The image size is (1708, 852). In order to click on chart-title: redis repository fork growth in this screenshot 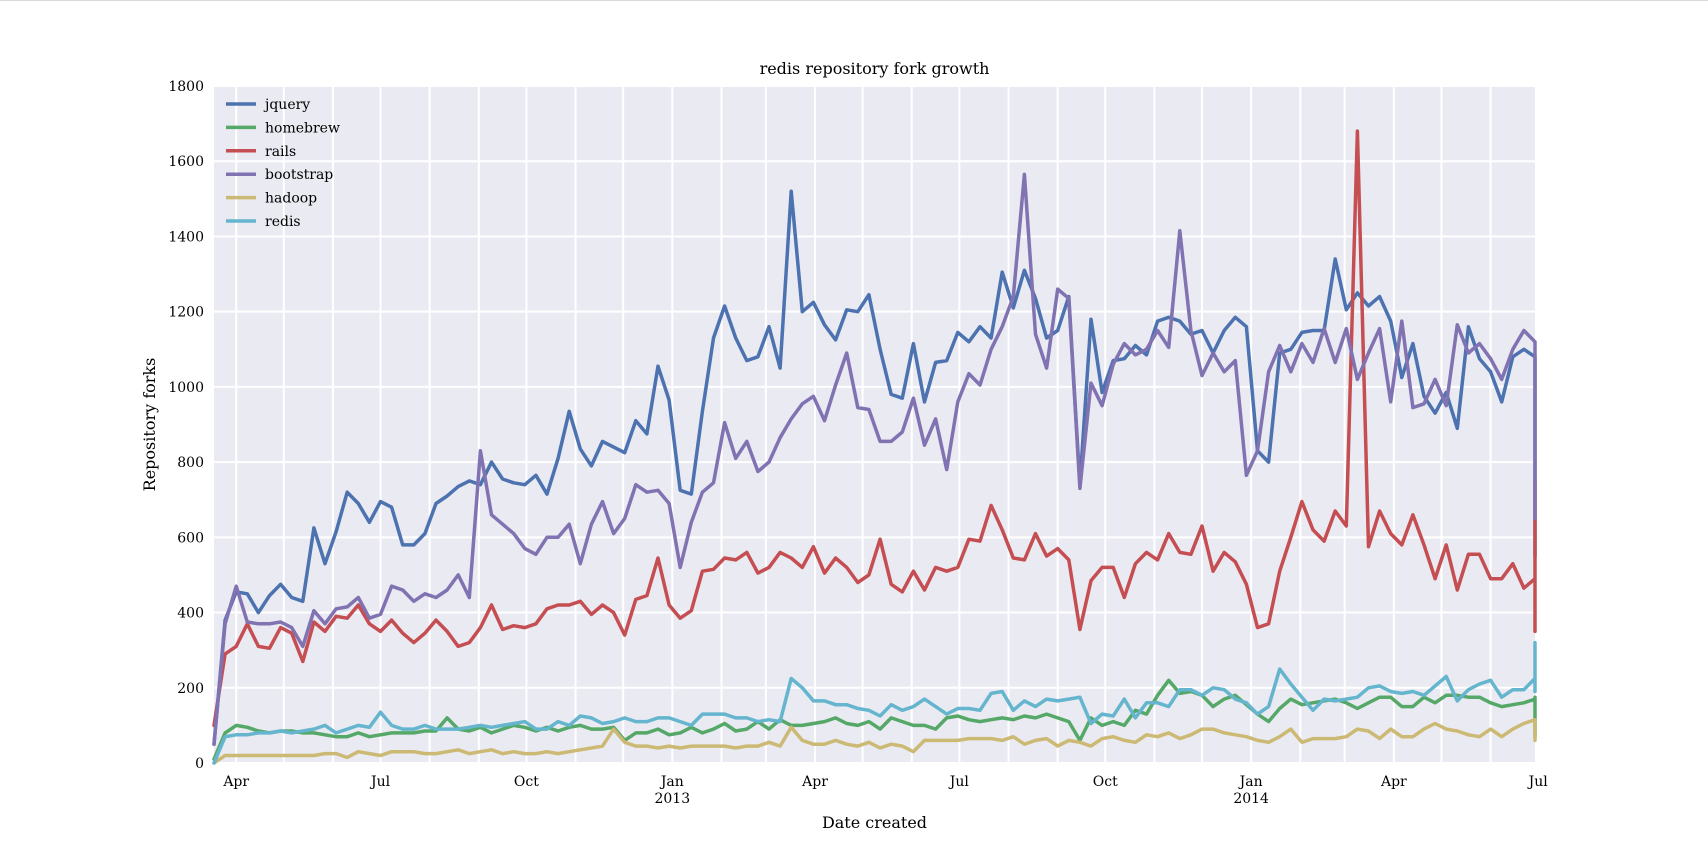, I will do `click(875, 68)`.